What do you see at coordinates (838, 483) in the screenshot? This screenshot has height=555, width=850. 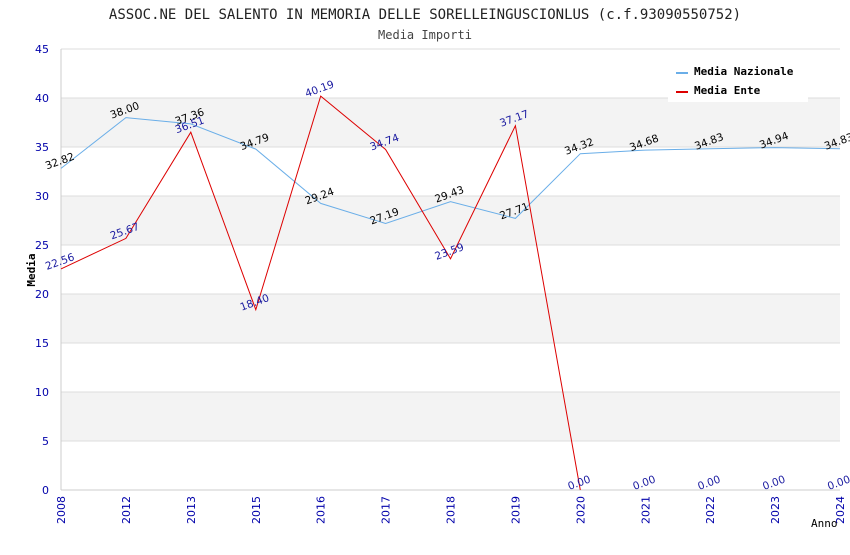 I see `data-label-media-ente: 0.00` at bounding box center [838, 483].